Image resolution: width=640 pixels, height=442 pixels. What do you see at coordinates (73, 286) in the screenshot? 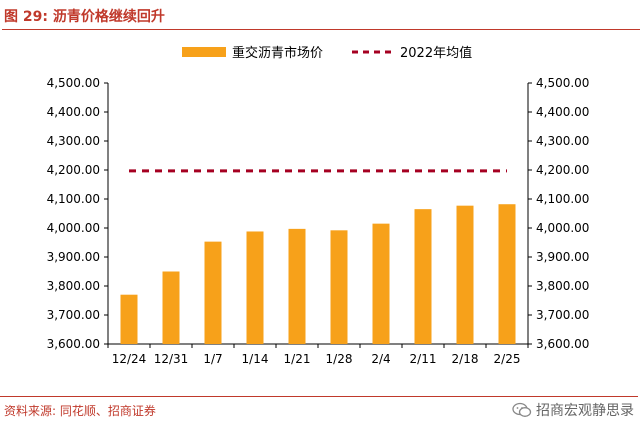
I see `y-tick-label-left: 3,800.00` at bounding box center [73, 286].